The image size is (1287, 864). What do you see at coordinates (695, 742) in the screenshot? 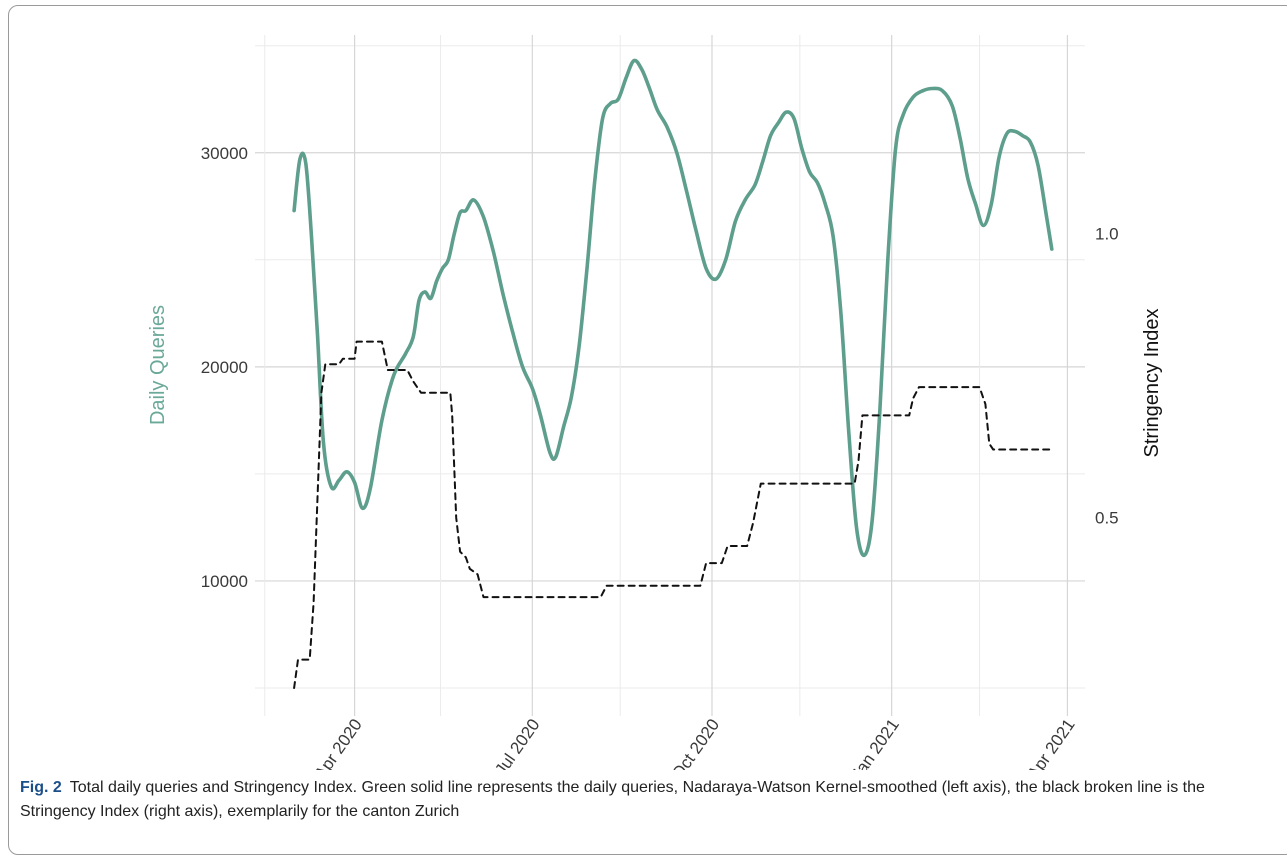
I see `x-tick-label: Oct 2020` at bounding box center [695, 742].